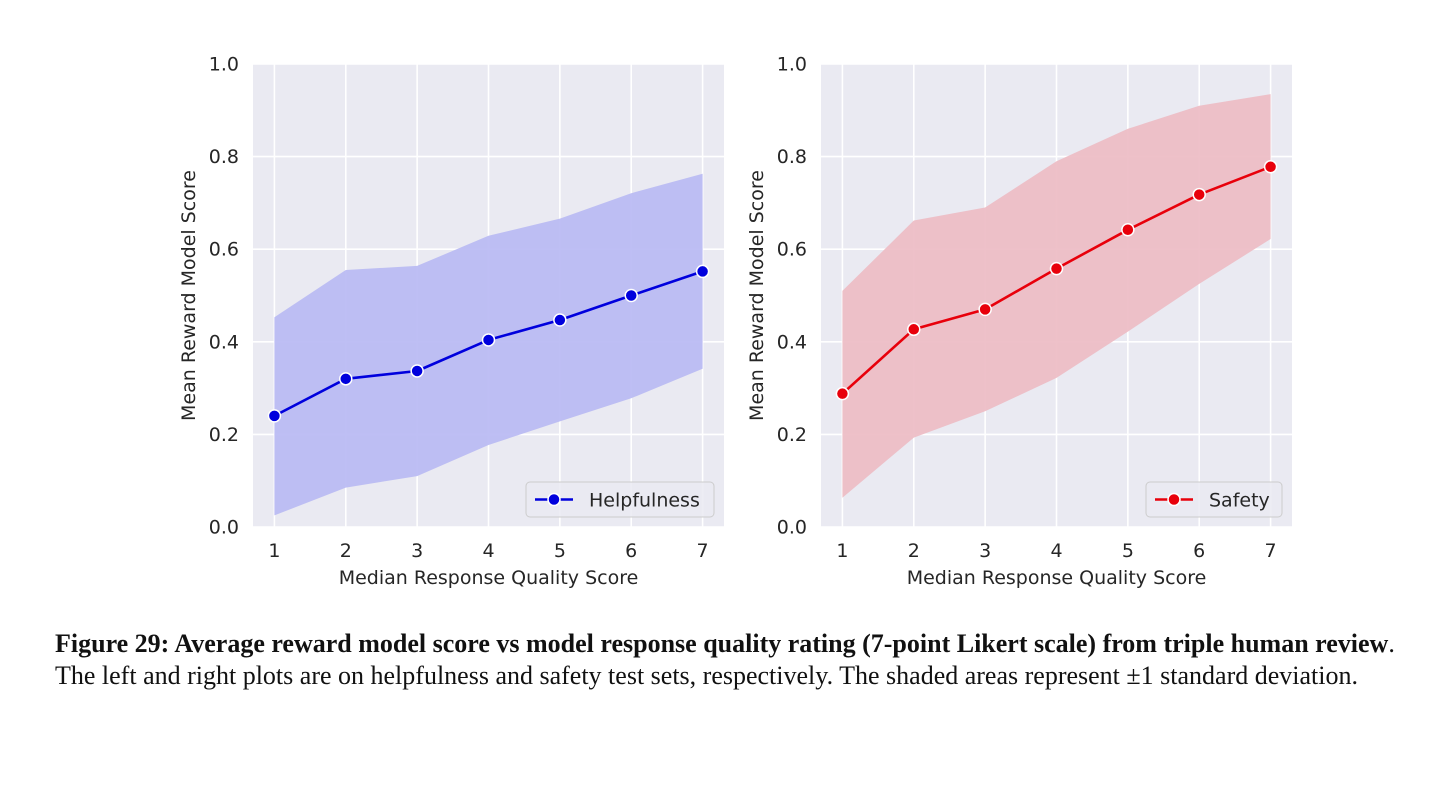 The width and height of the screenshot is (1456, 806). I want to click on legend-label: Safety, so click(1239, 501).